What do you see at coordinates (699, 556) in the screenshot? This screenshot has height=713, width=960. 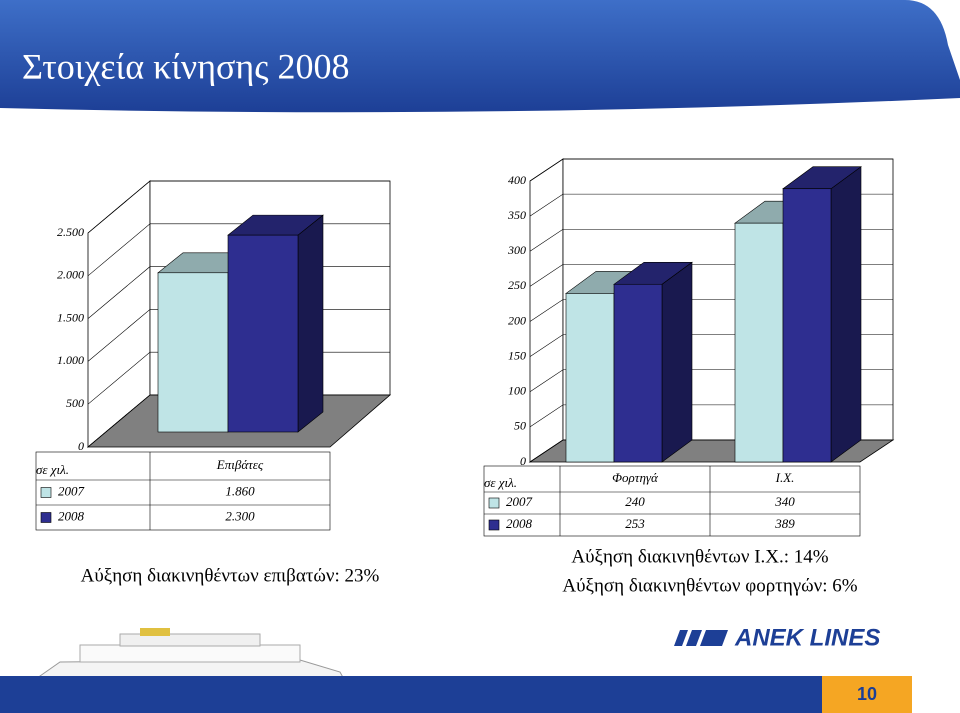 I see `annotation: Αύξηση διακινηθέντων Ι.Χ.: 14%` at bounding box center [699, 556].